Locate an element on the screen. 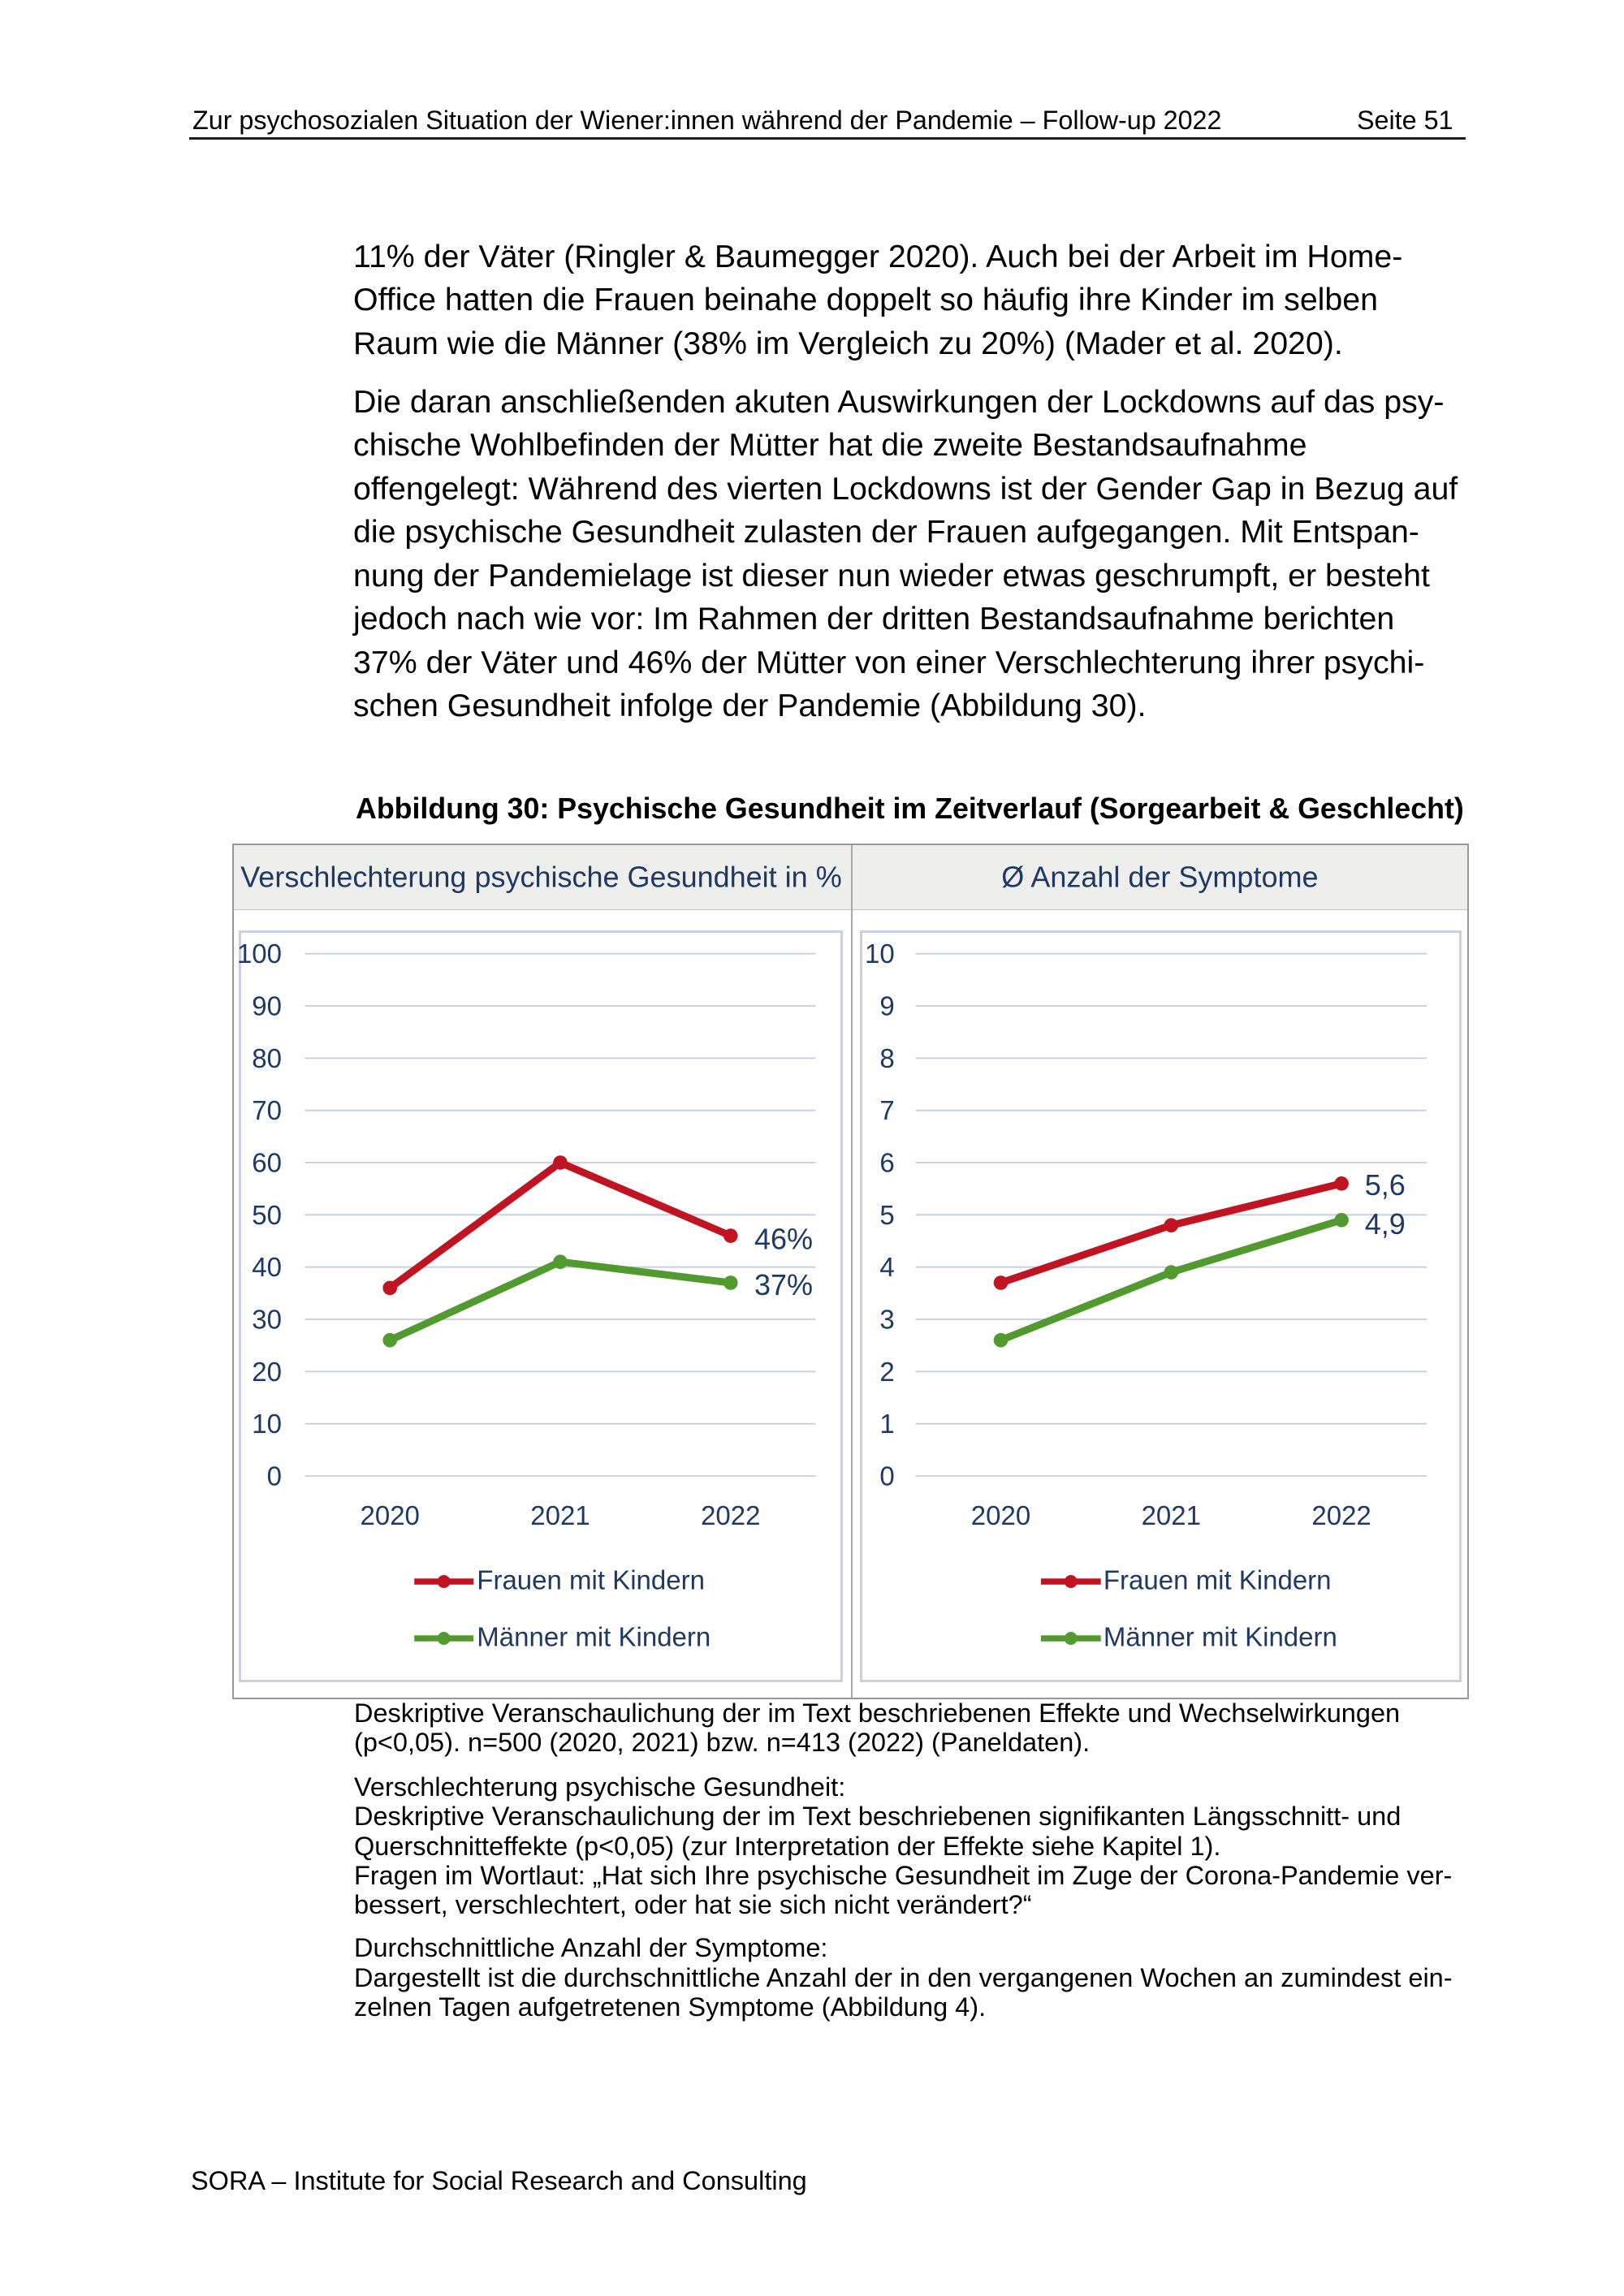 The width and height of the screenshot is (1624, 2296). svg-text: 46% is located at coordinates (784, 1240).